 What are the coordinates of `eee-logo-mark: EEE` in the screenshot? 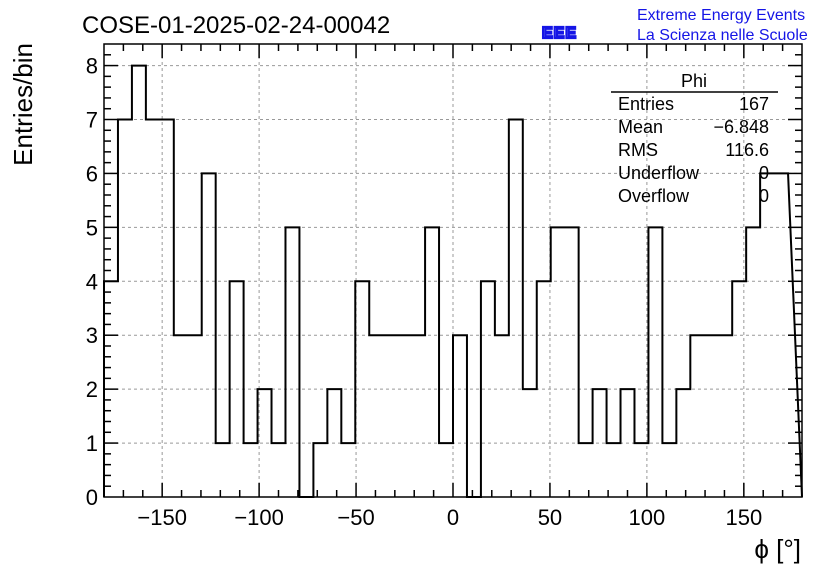 It's located at (559, 33).